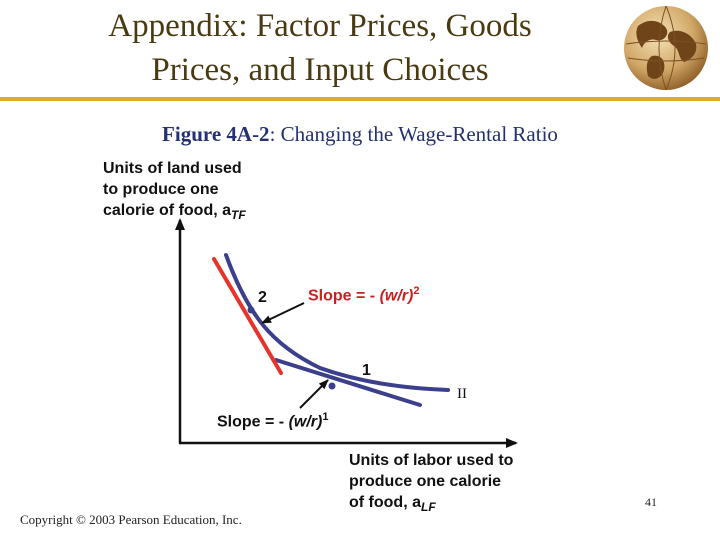  Describe the element at coordinates (366, 370) in the screenshot. I see `point-1-label: 1` at that location.